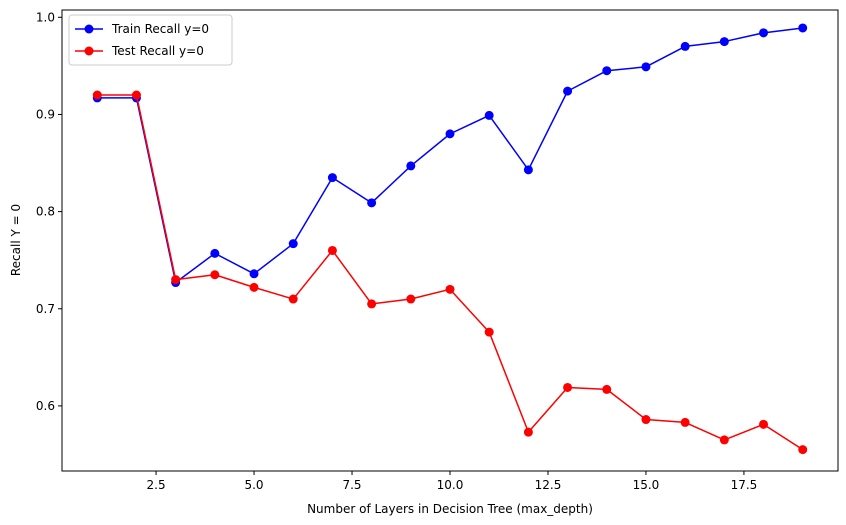 The width and height of the screenshot is (846, 525). I want to click on legend-entry-test: Test Recall y=0, so click(139, 51).